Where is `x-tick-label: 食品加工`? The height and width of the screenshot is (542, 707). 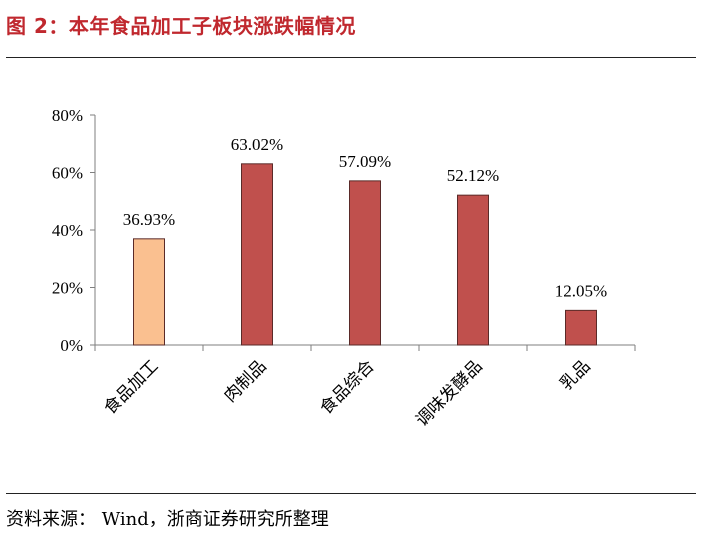
x-tick-label: 食品加工 is located at coordinates (131, 387).